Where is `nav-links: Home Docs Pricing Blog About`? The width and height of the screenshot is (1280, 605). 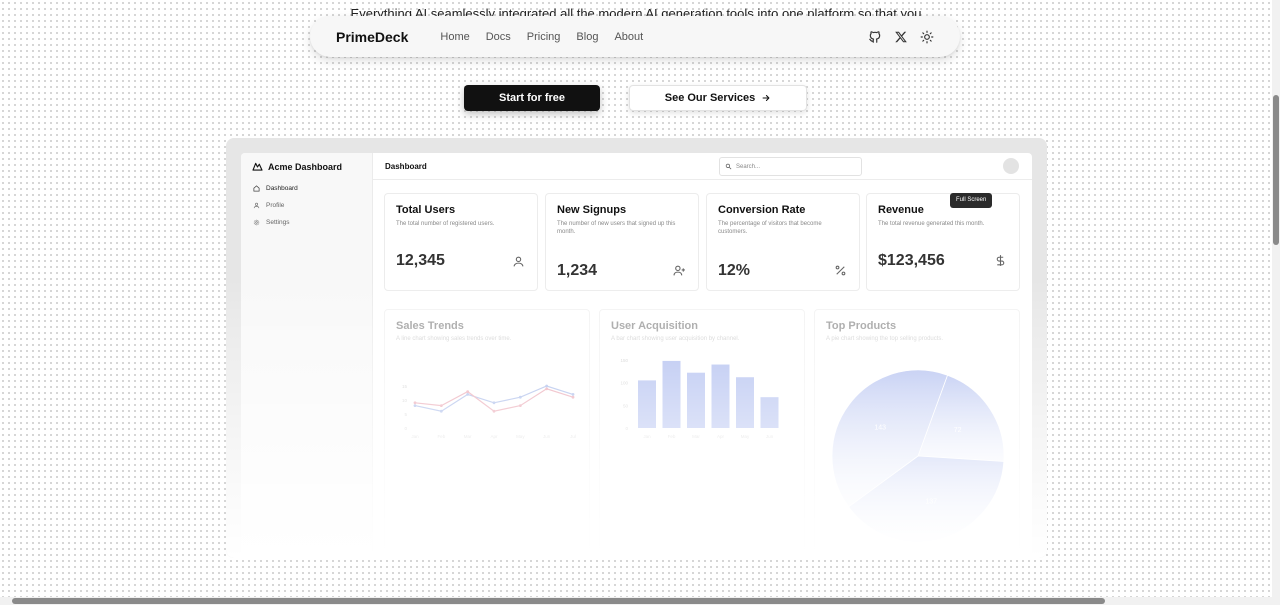 nav-links: Home Docs Pricing Blog About is located at coordinates (541, 37).